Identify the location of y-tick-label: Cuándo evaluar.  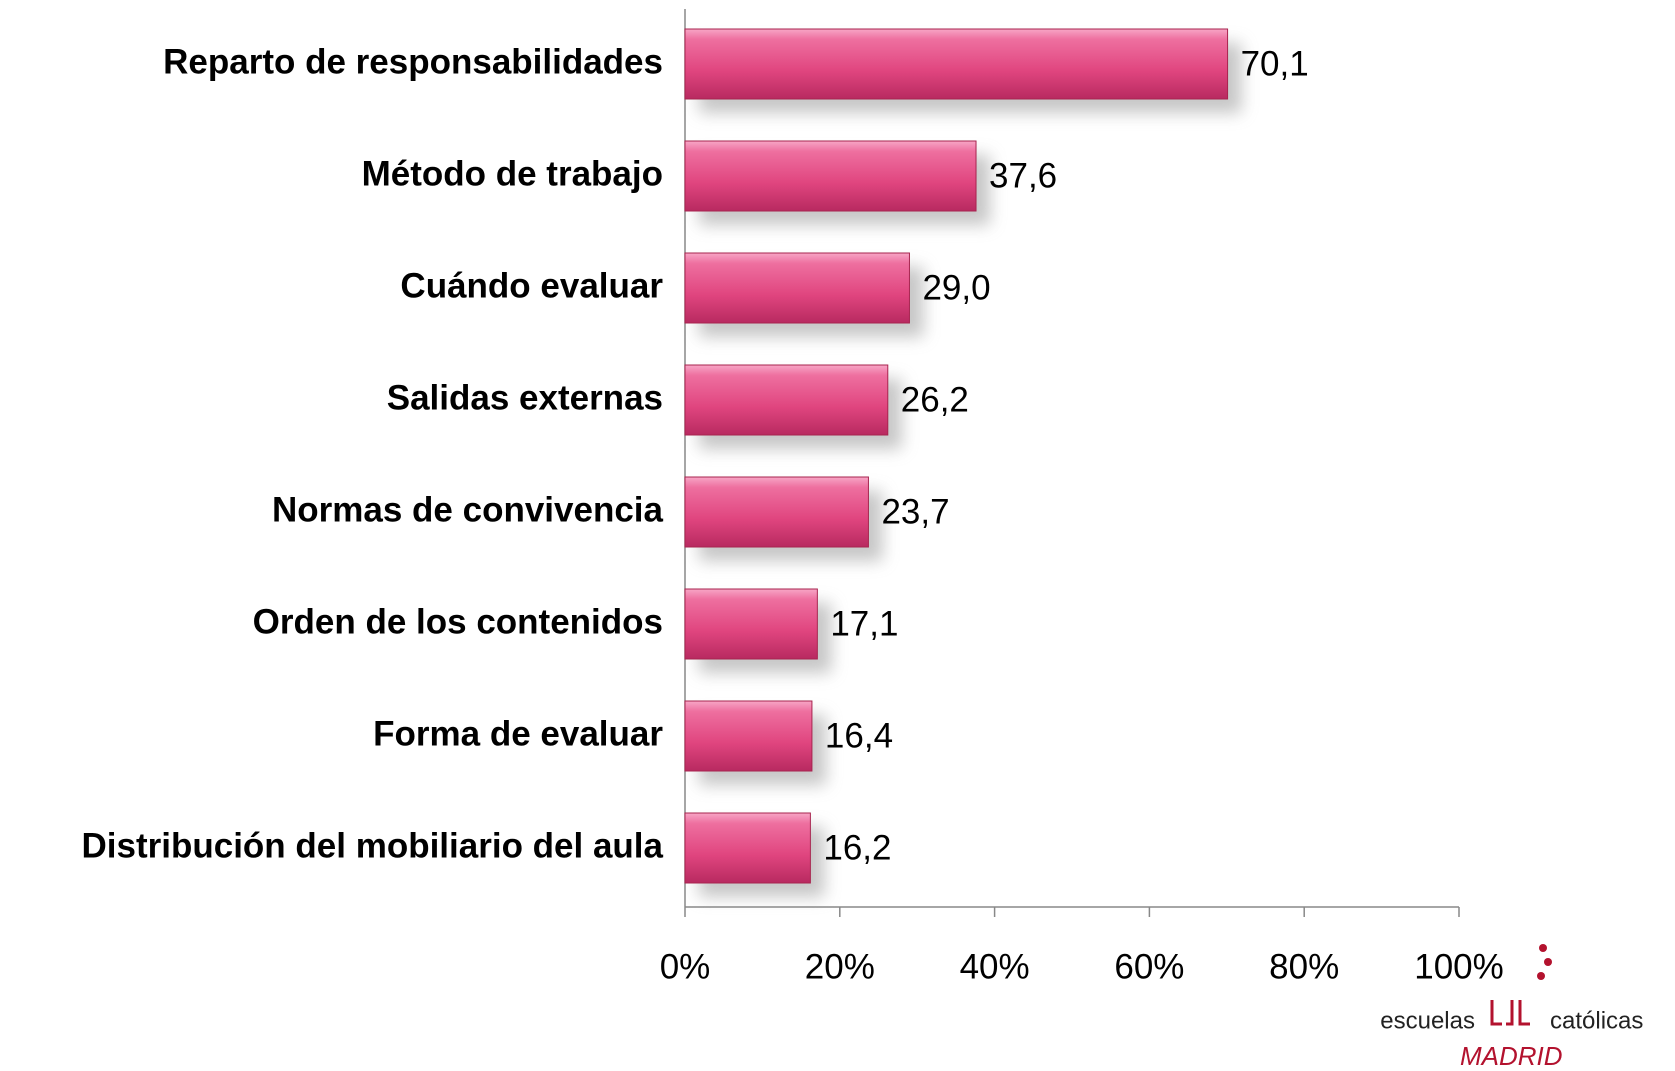
(531, 285).